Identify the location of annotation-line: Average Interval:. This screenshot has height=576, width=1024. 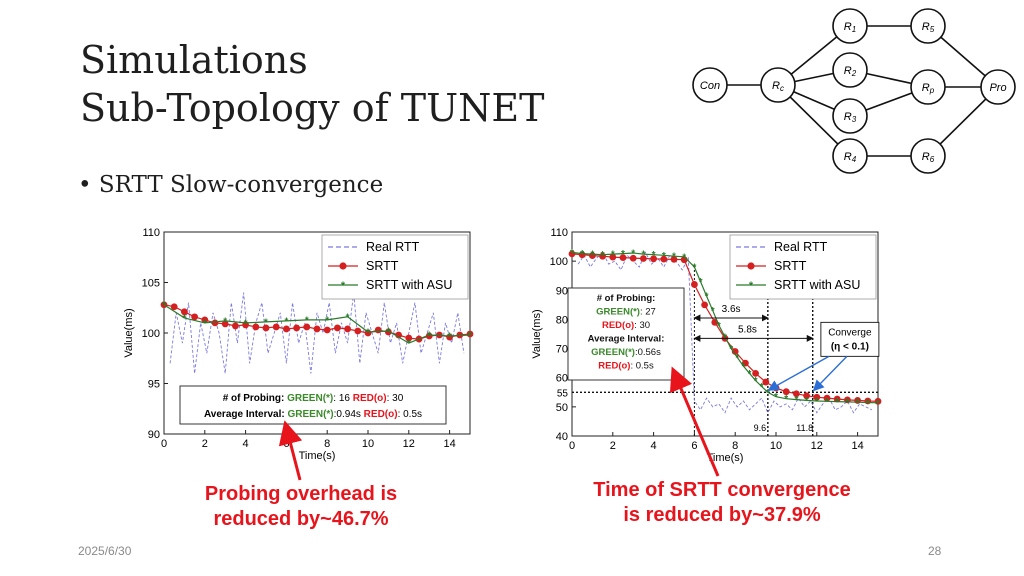
(626, 339).